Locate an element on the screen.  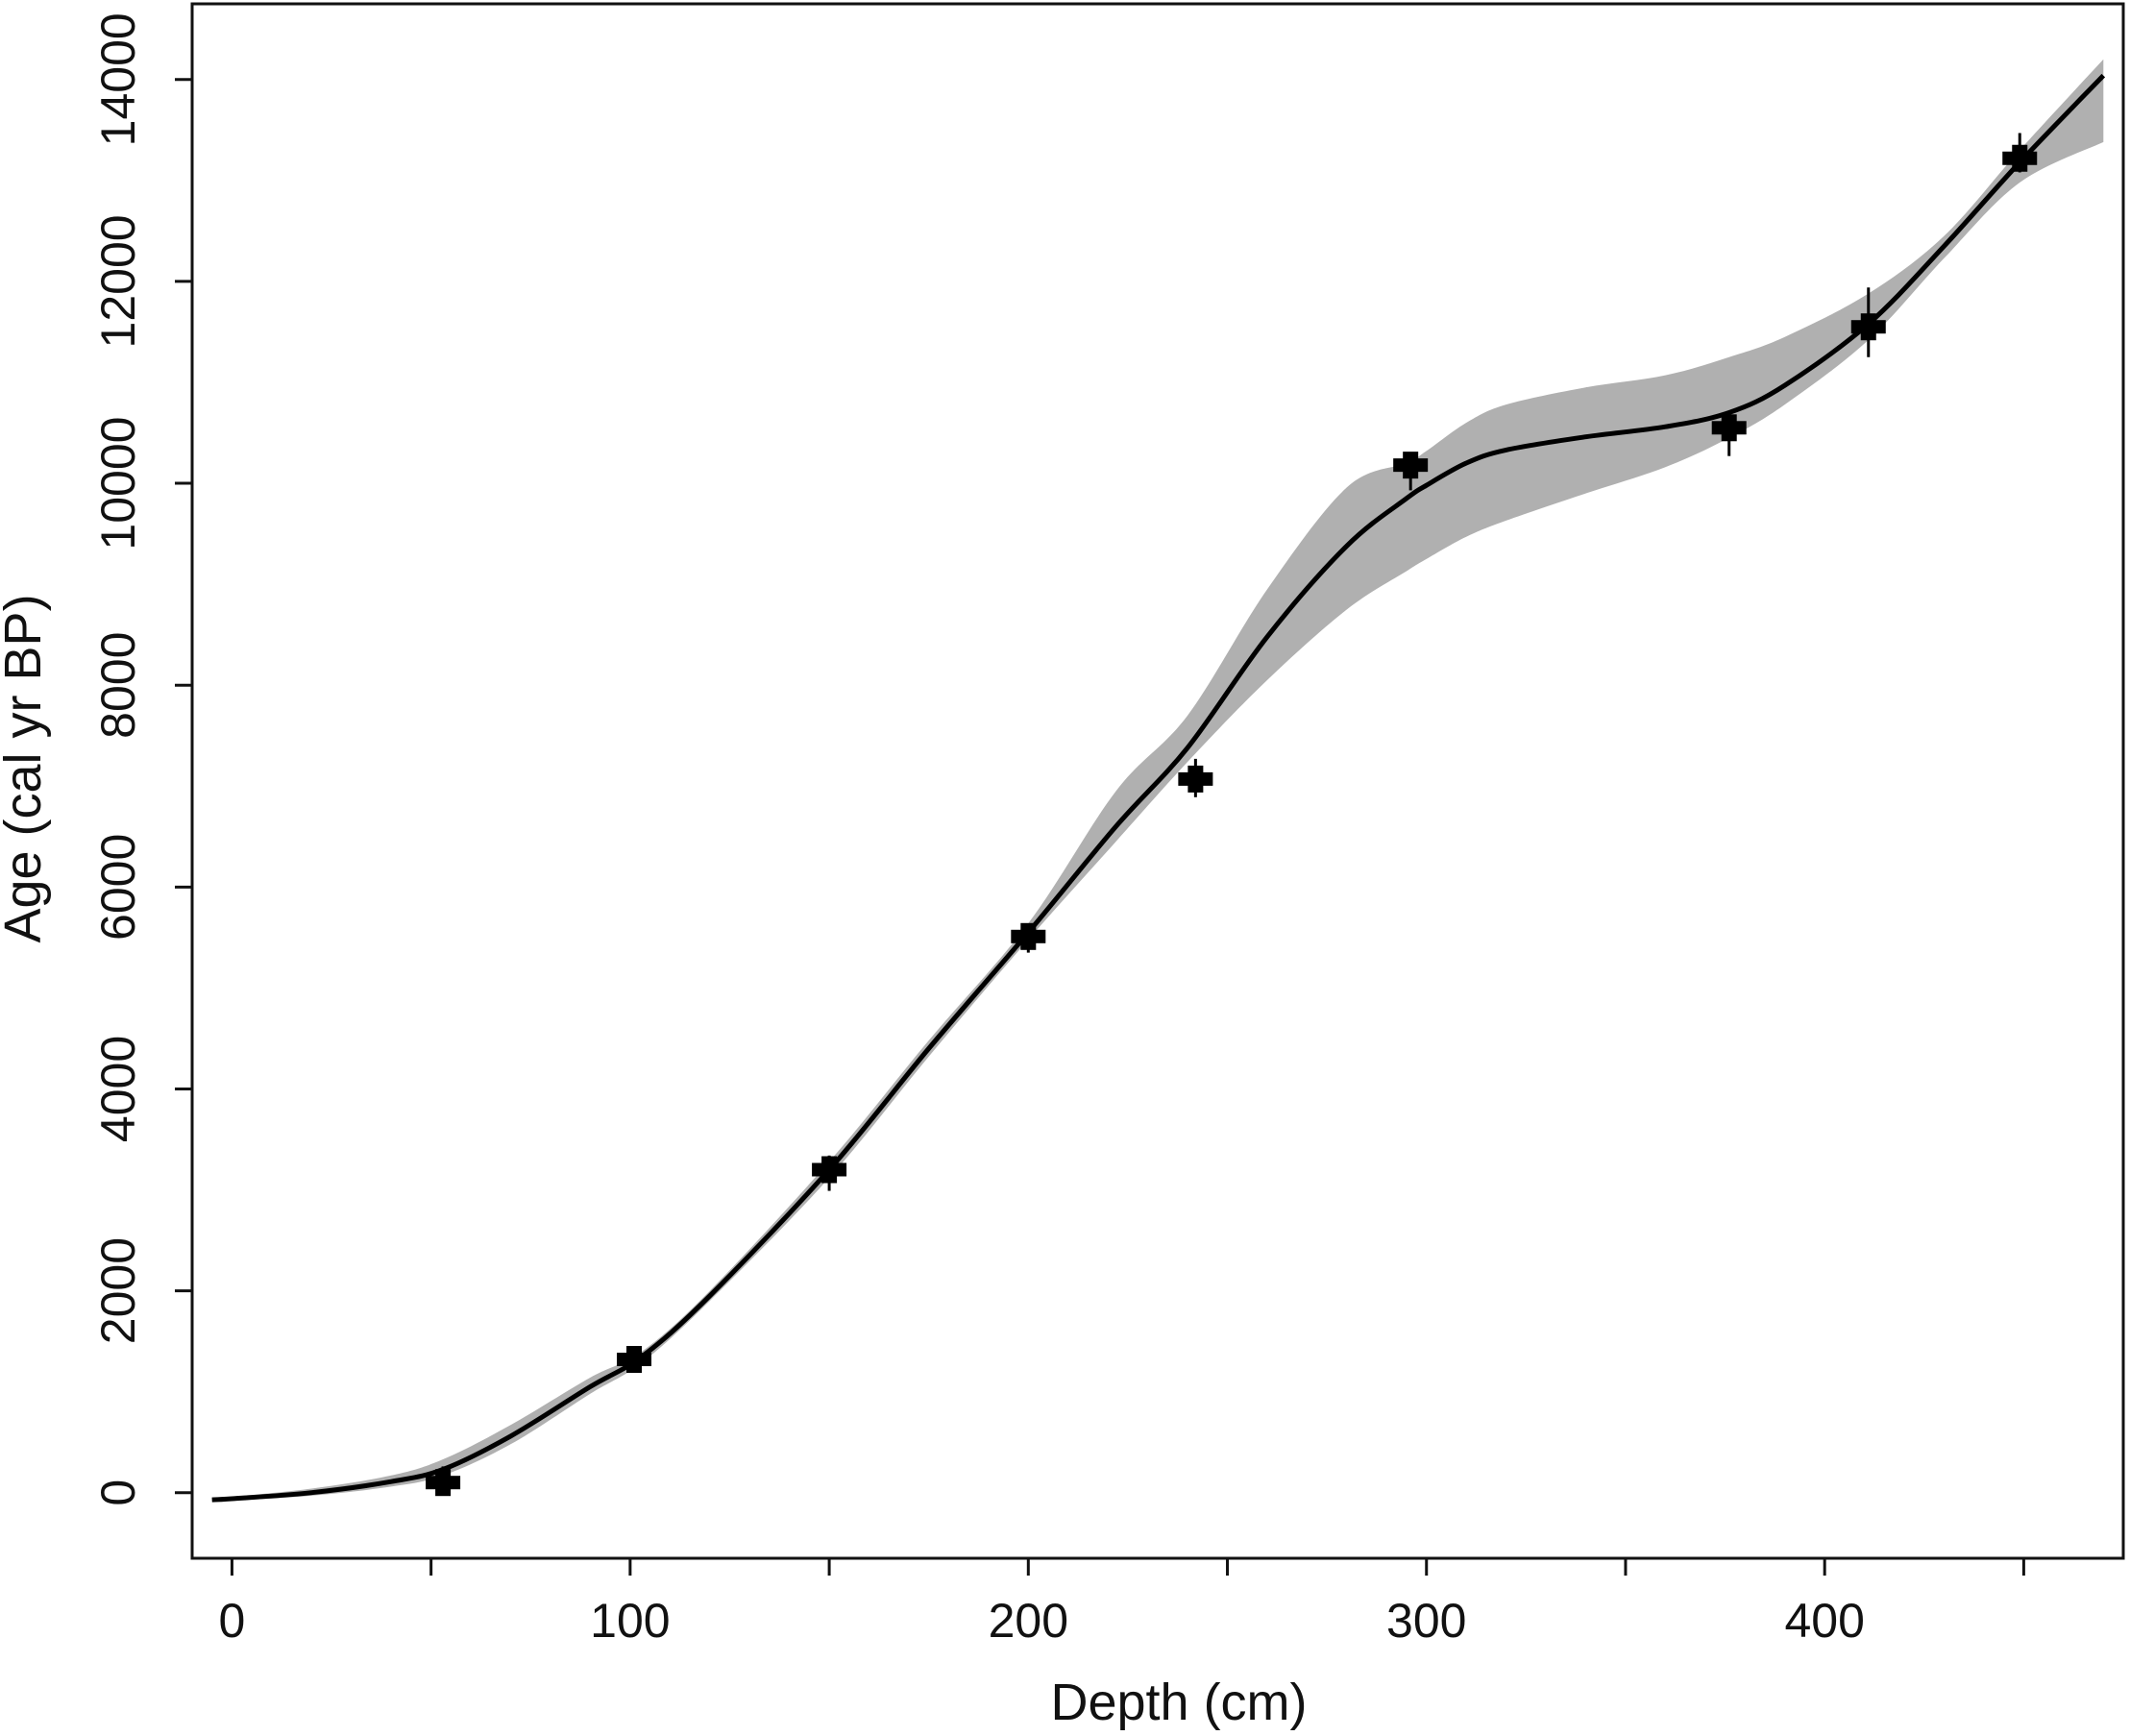
y-tick-label: 10000 is located at coordinates (118, 483).